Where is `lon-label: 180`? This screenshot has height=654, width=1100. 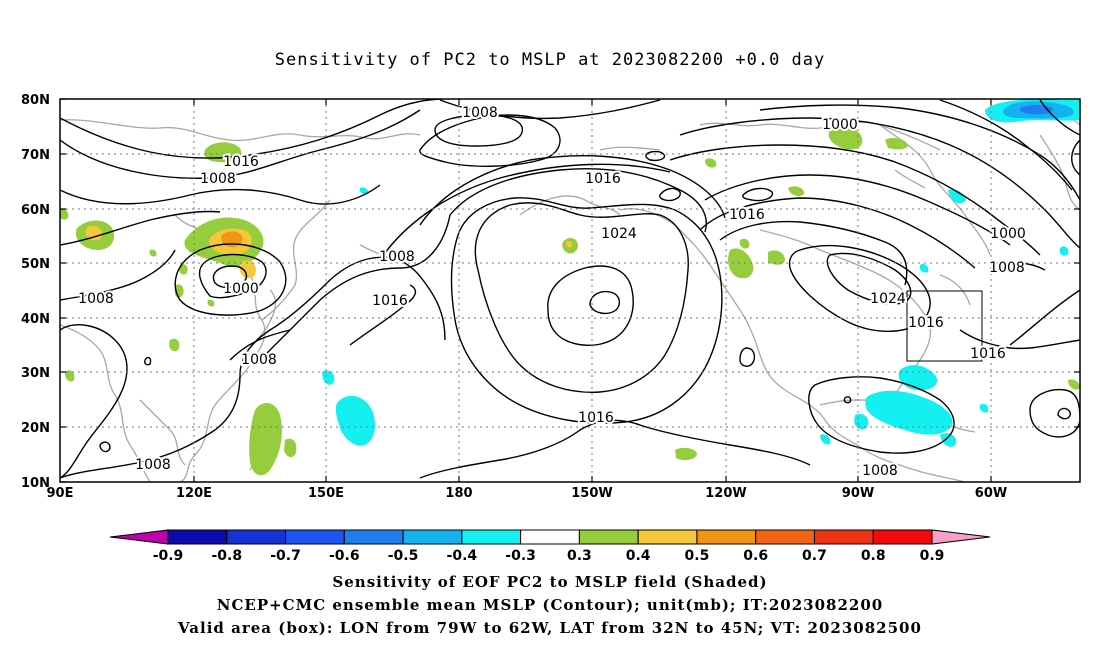
lon-label: 180 is located at coordinates (458, 493).